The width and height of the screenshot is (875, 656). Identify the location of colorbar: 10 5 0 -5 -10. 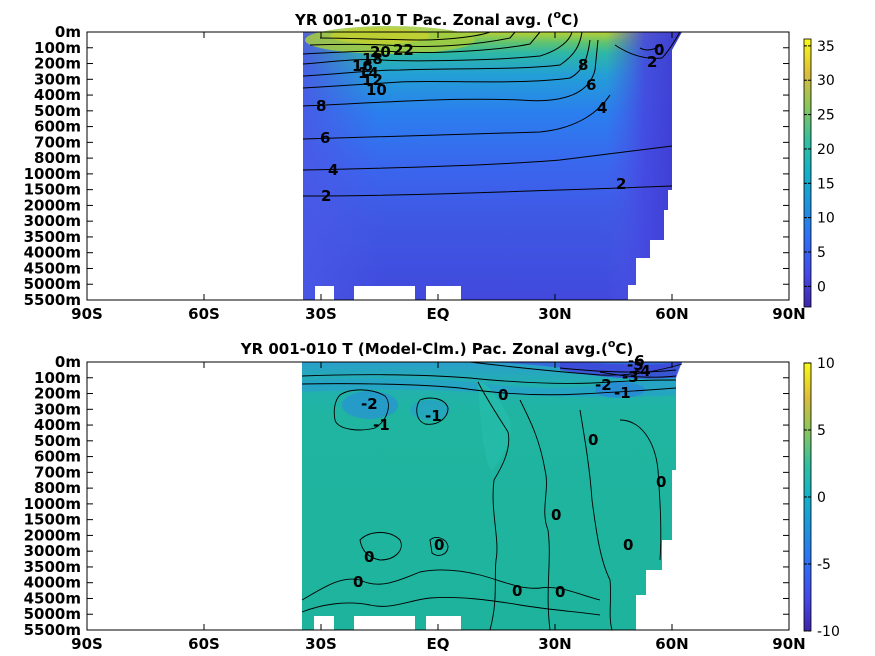
(821, 498).